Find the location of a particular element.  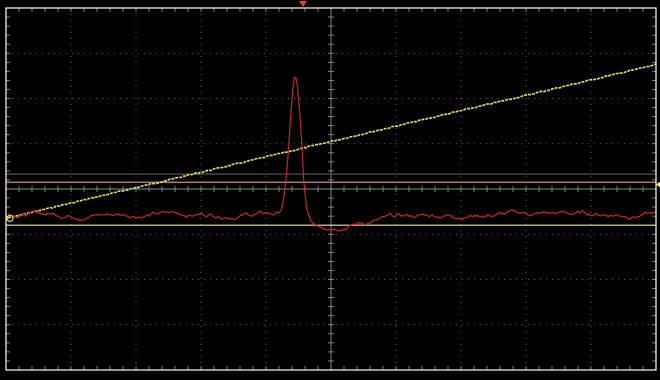

cursor-lines is located at coordinates (331, 199).